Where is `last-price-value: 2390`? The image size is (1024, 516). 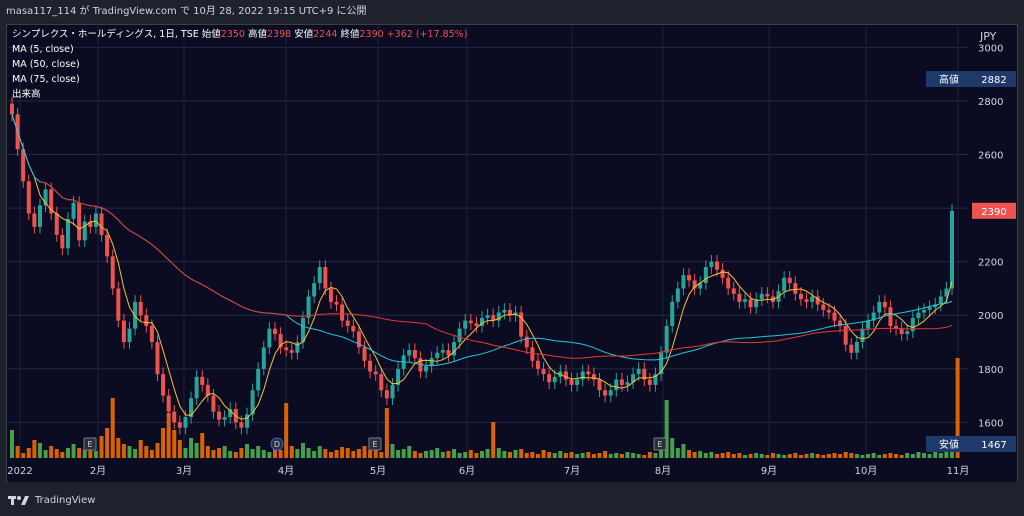
last-price-value: 2390 is located at coordinates (993, 212).